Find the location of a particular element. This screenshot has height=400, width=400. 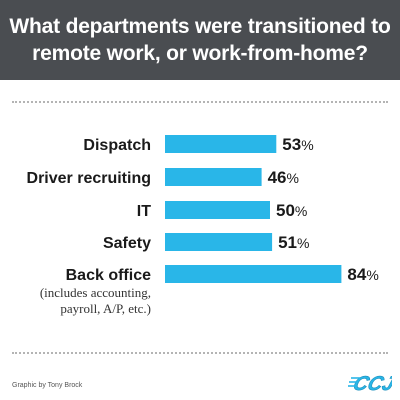

category-label: IT is located at coordinates (144, 211).